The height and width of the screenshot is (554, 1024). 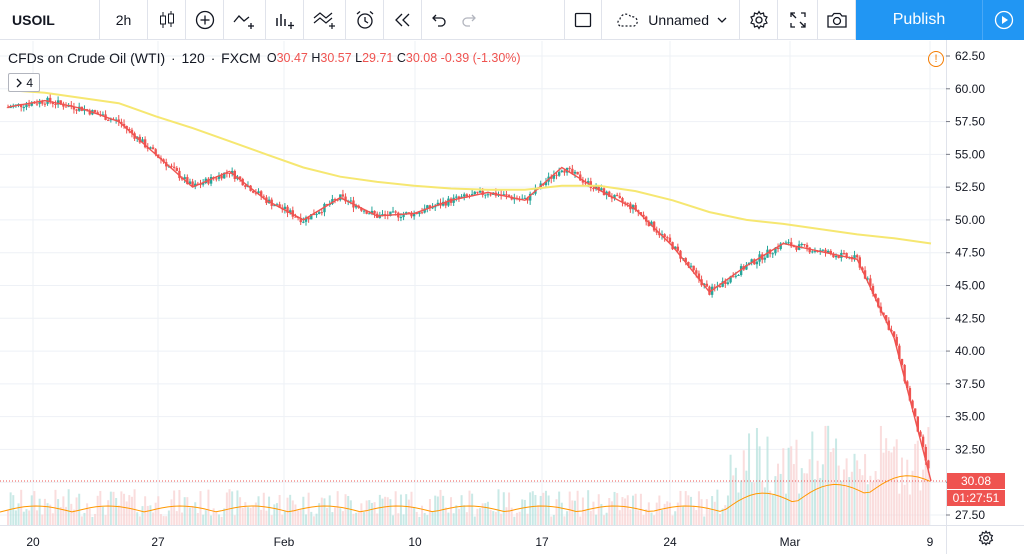 What do you see at coordinates (479, 542) in the screenshot?
I see `time-axis: 20 27 Feb 10 17 24 Mar 9` at bounding box center [479, 542].